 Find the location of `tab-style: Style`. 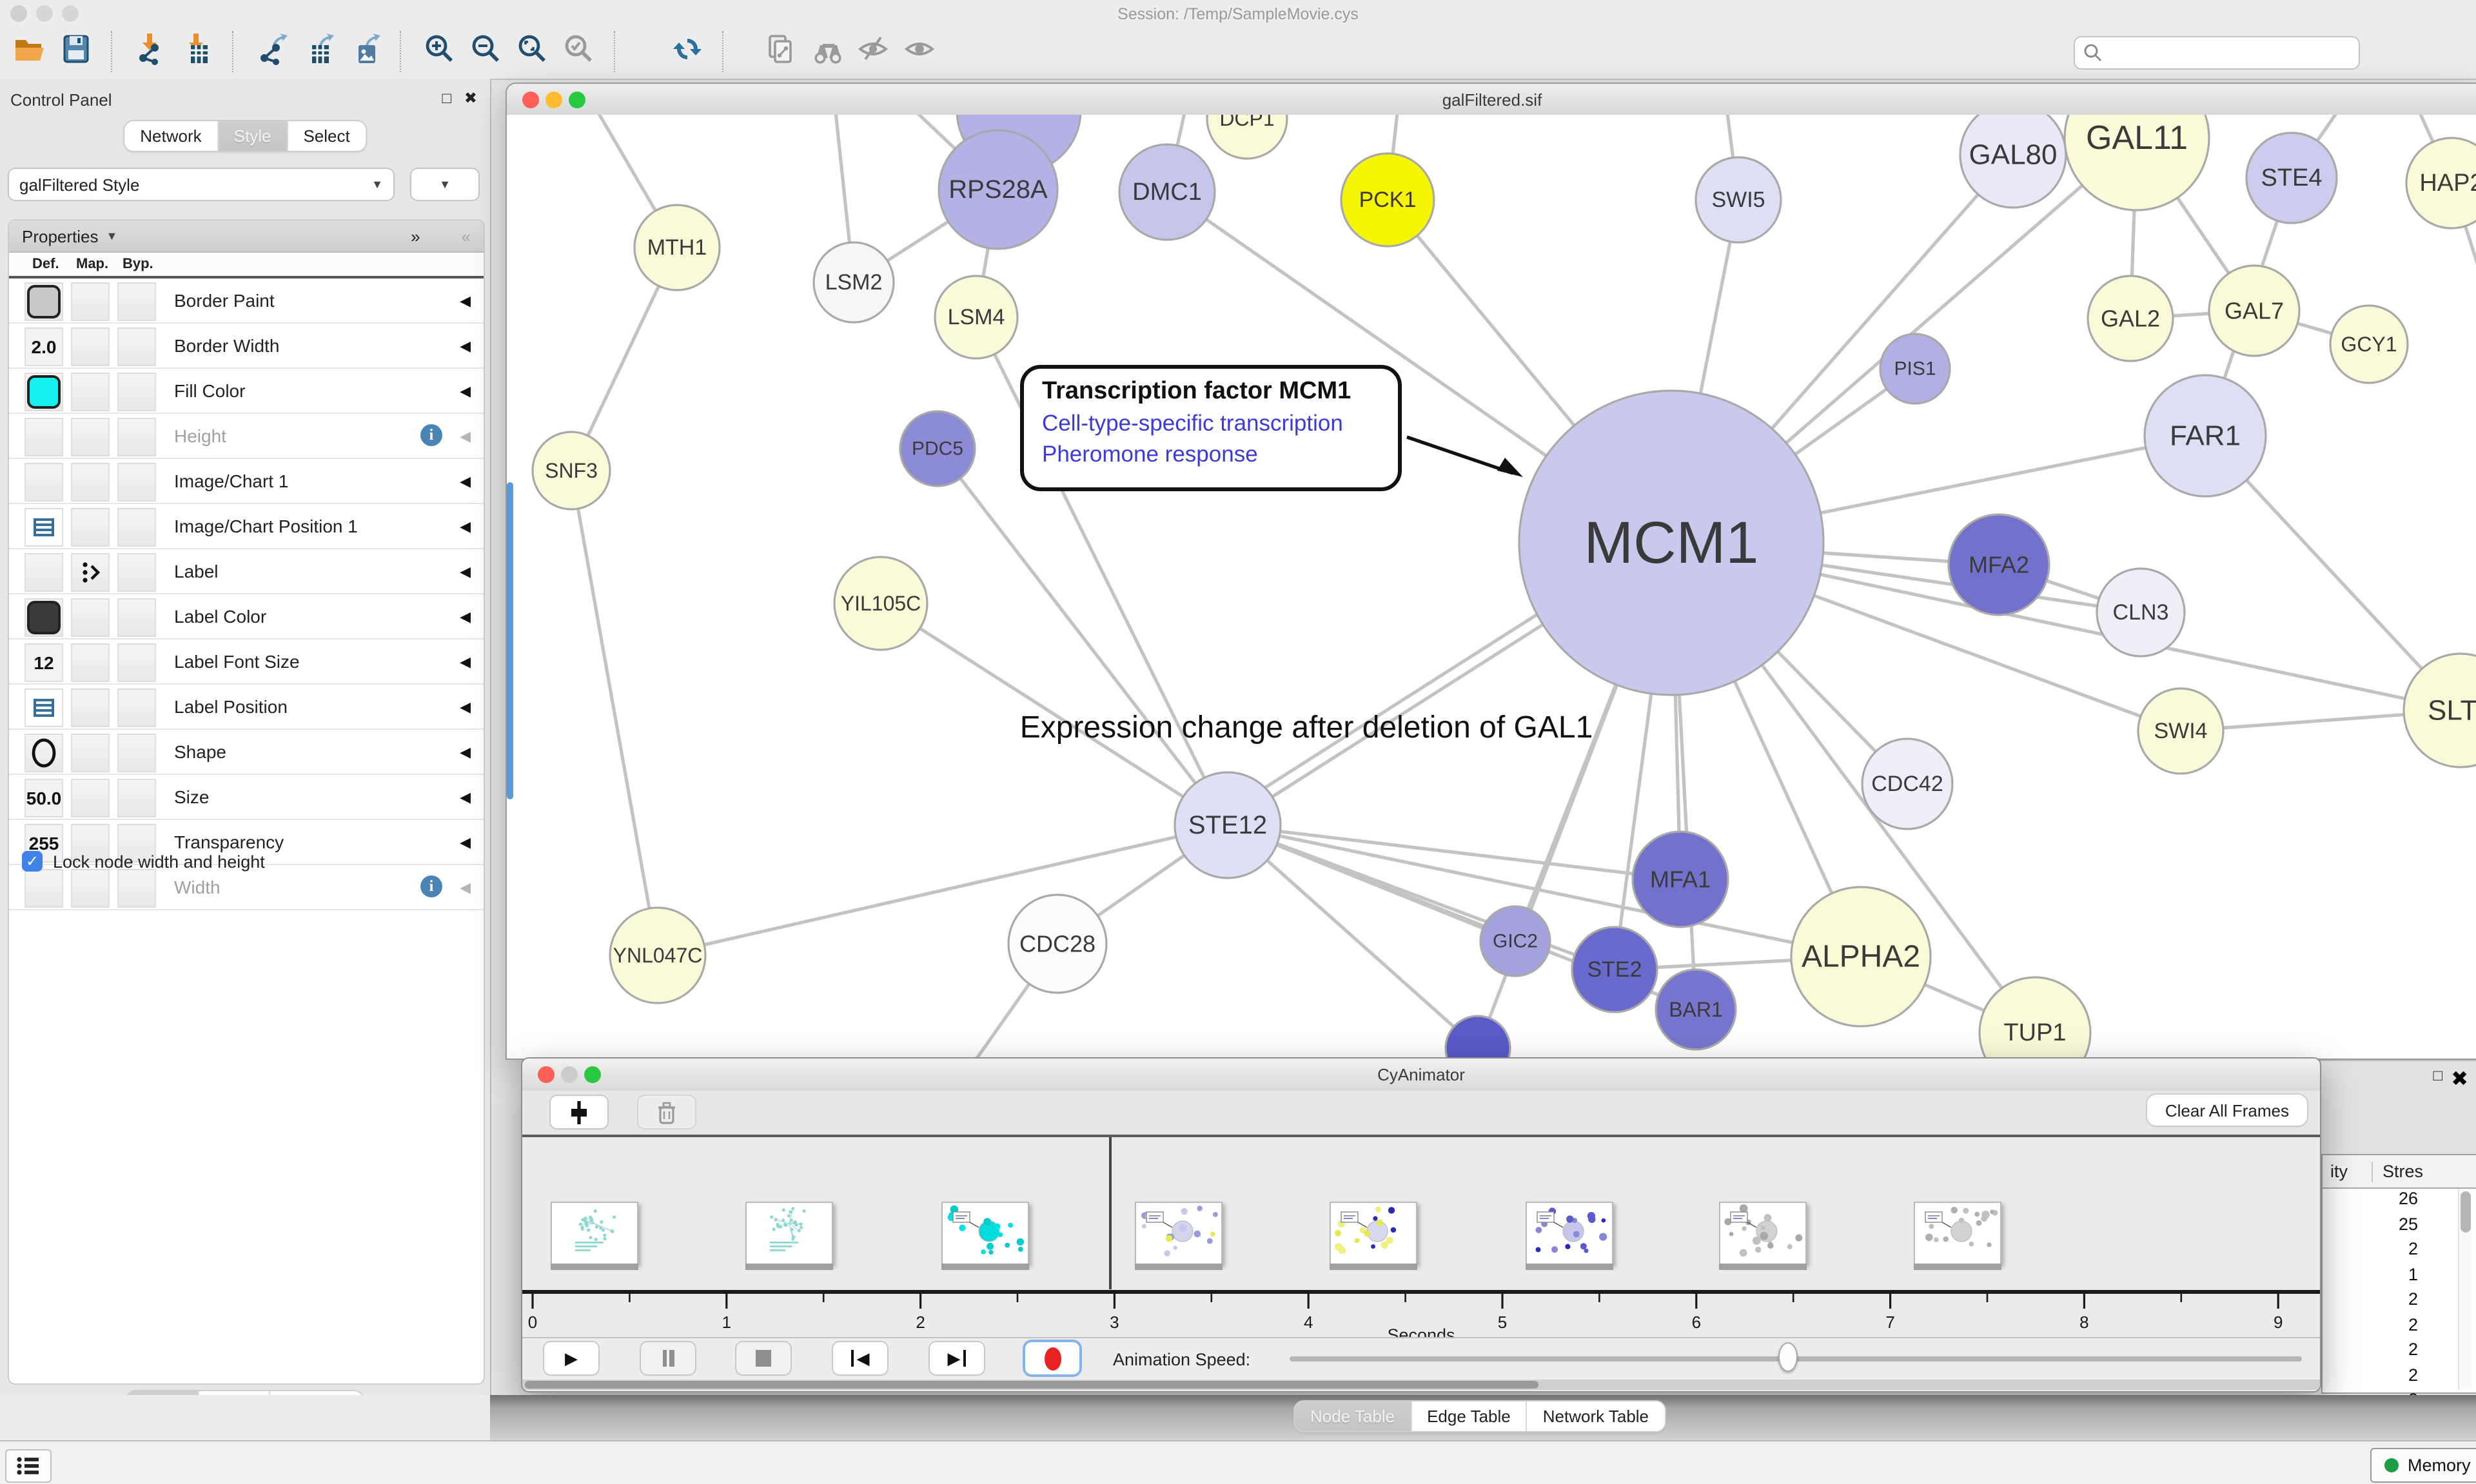

tab-style: Style is located at coordinates (253, 136).